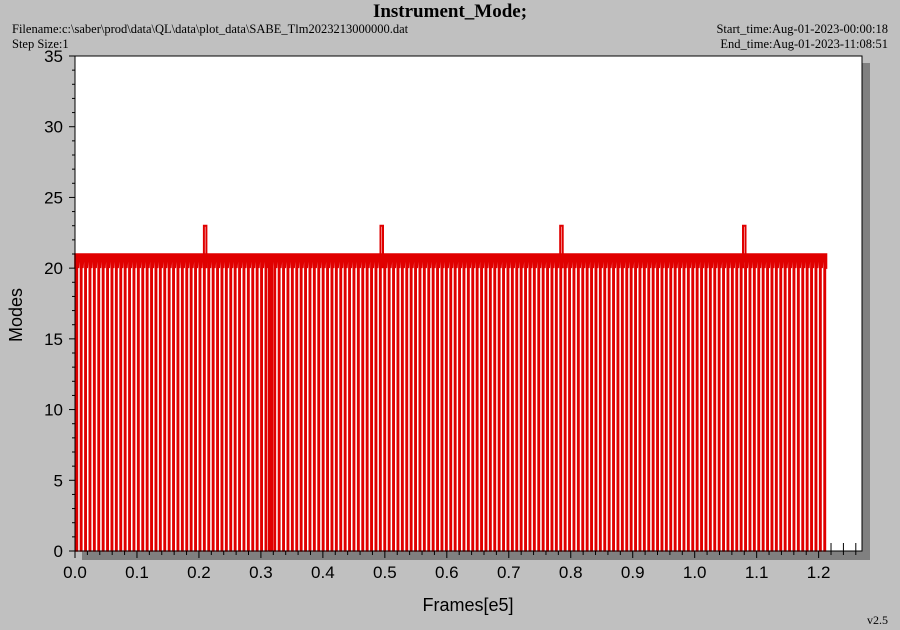  What do you see at coordinates (75, 572) in the screenshot?
I see `x-tick-label-0: 0.0` at bounding box center [75, 572].